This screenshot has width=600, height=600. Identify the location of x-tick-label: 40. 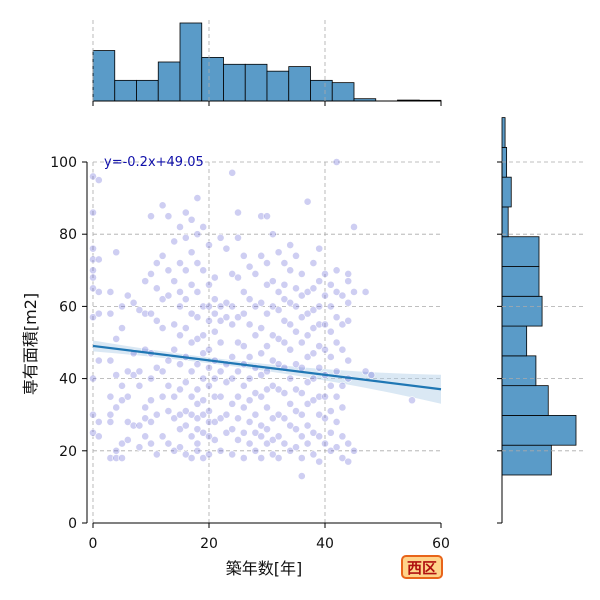
(325, 544).